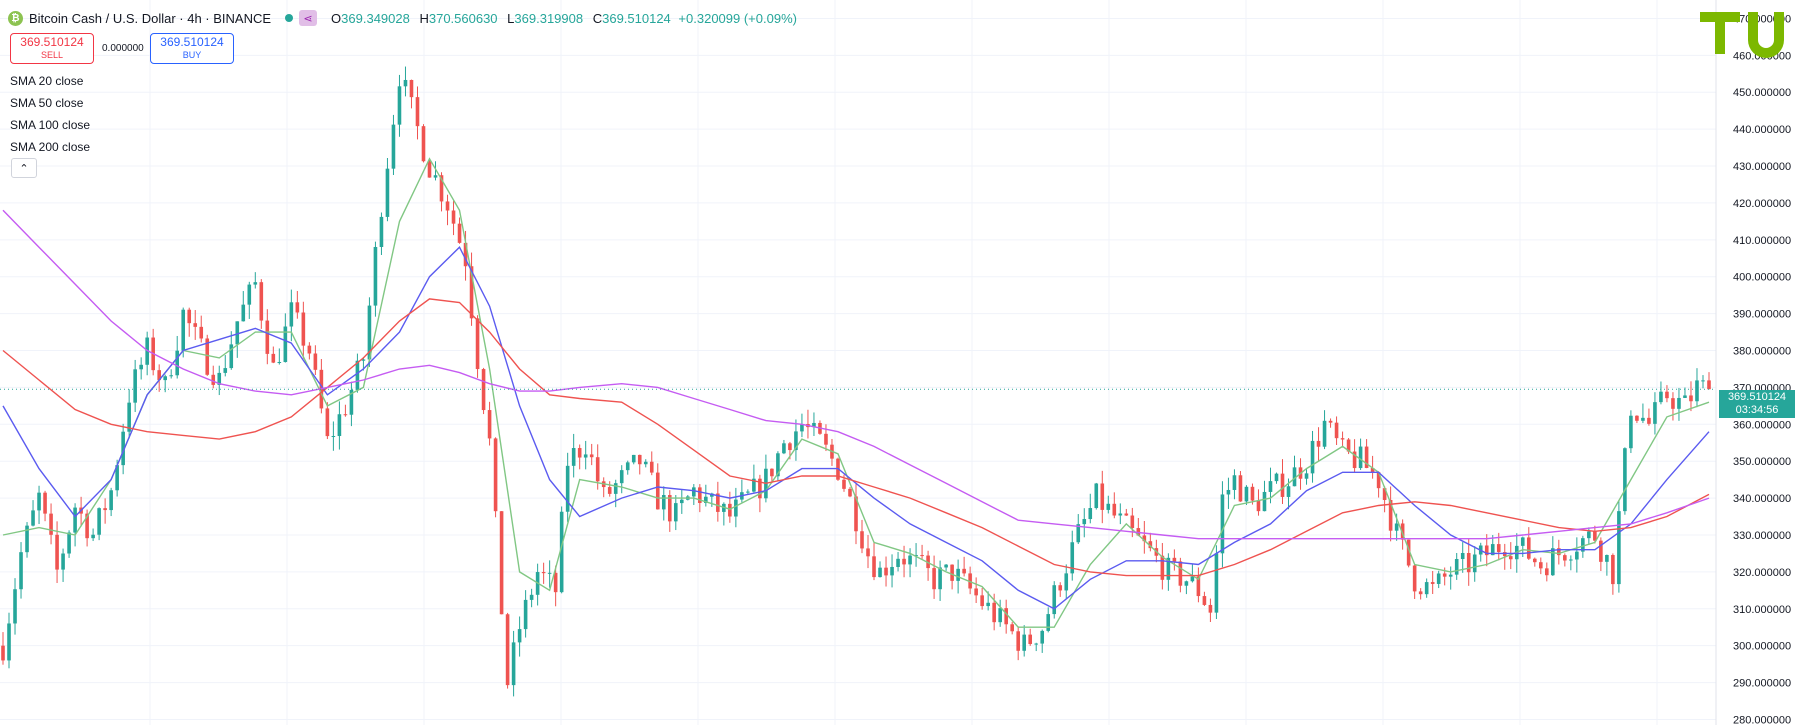 The height and width of the screenshot is (725, 1800). Describe the element at coordinates (47, 81) in the screenshot. I see `indicator-sma-20: SMA 20 close` at that location.